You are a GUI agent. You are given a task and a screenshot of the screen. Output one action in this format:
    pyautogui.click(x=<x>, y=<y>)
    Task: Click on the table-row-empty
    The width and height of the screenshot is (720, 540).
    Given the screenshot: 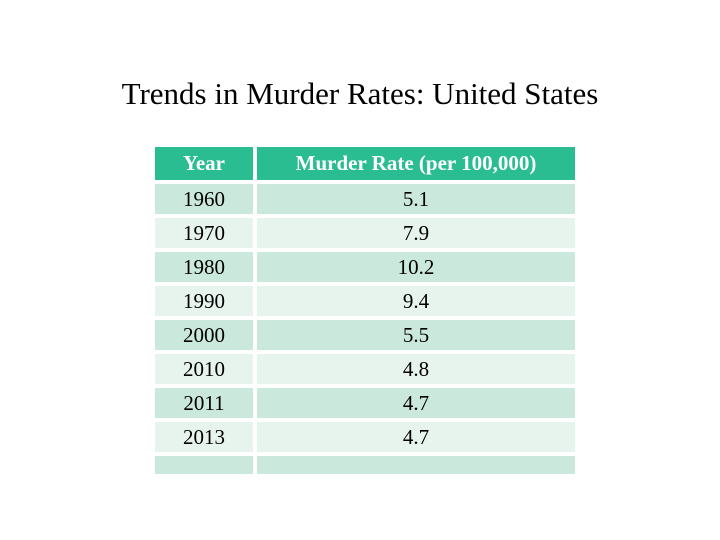 What is the action you would take?
    pyautogui.click(x=365, y=465)
    